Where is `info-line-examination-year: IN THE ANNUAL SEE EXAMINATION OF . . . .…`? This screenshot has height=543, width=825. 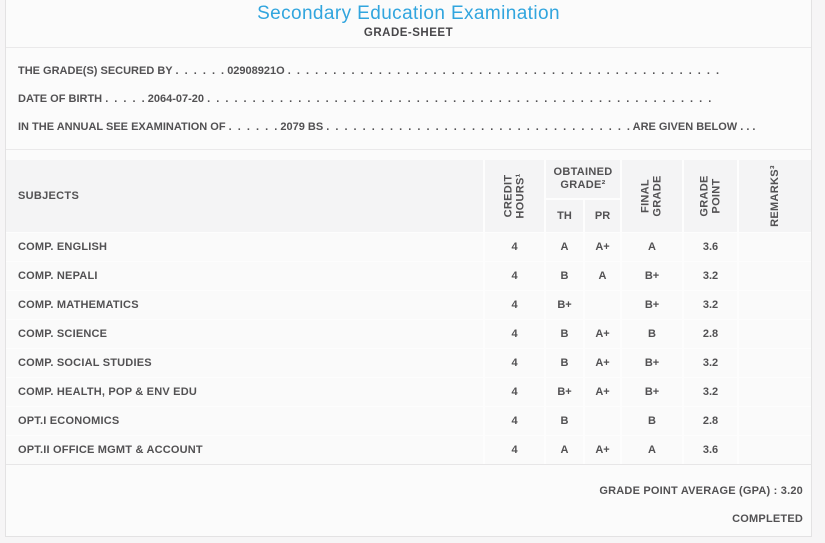
info-line-examination-year: IN THE ANNUAL SEE EXAMINATION OF . . . .… is located at coordinates (408, 127).